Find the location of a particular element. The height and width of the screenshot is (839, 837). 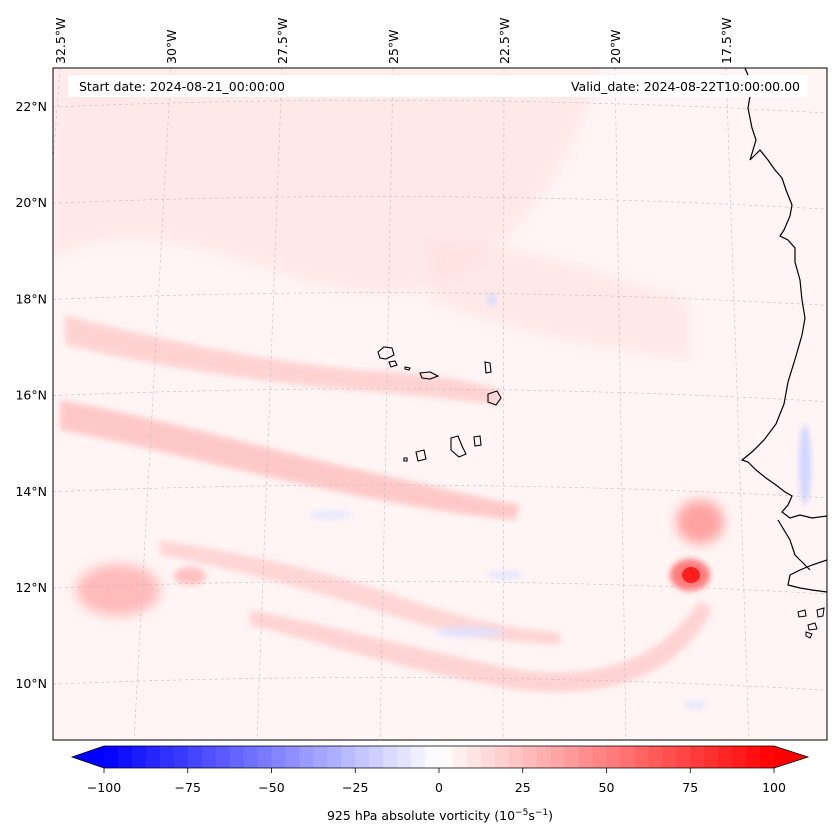

latitude-labels: 22°N 20°N 18°N 16°N 14°N 12°N 10°N is located at coordinates (31, 395).